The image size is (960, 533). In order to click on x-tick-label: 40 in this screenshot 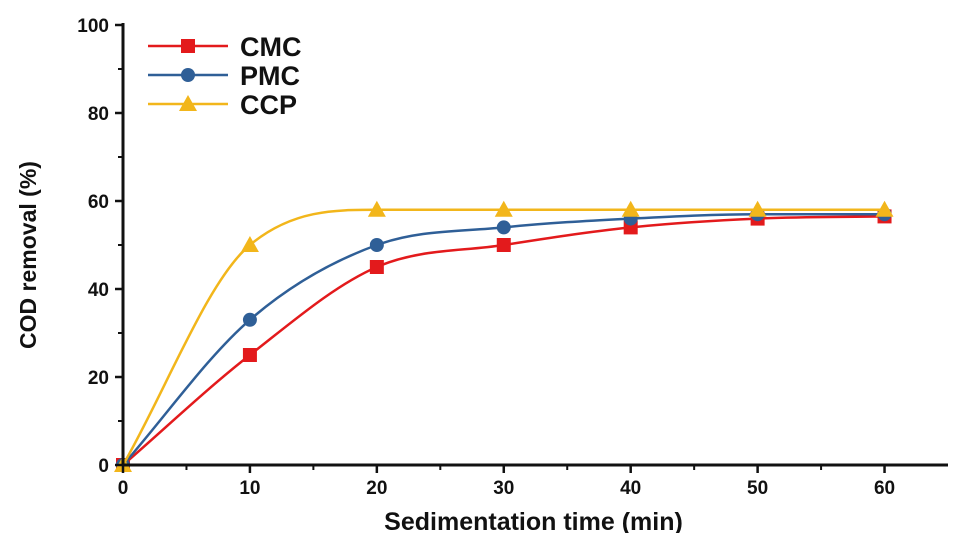, I will do `click(630, 488)`.